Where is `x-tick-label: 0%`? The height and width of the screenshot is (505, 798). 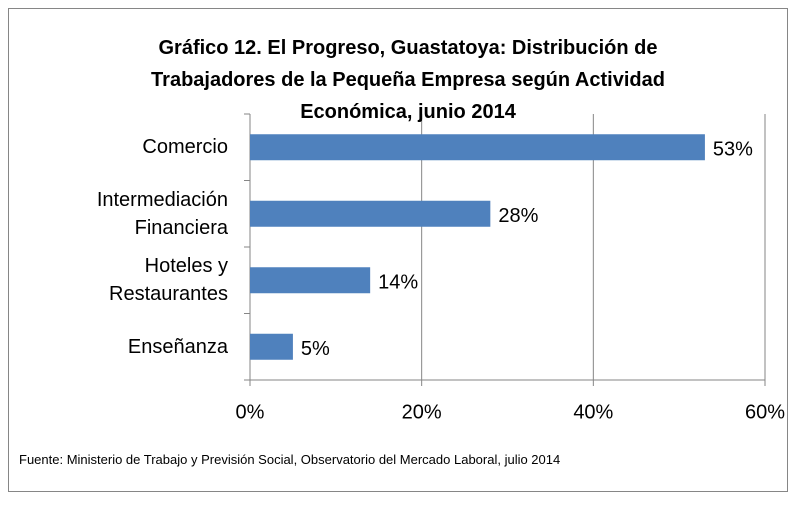
x-tick-label: 0% is located at coordinates (250, 412).